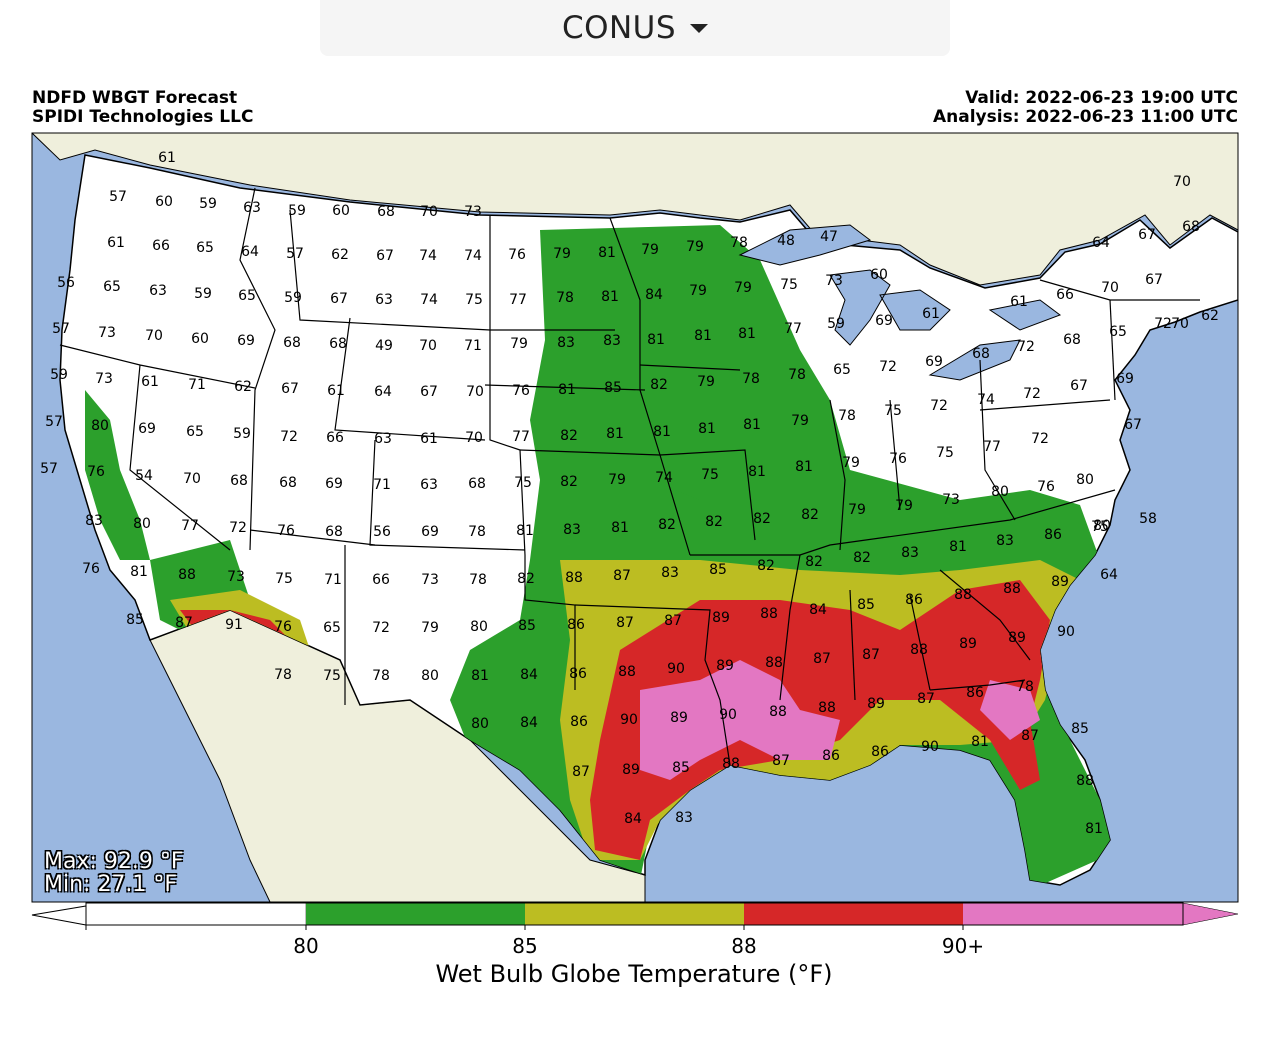  Describe the element at coordinates (619, 28) in the screenshot. I see `region-select-label: CONUS` at that location.